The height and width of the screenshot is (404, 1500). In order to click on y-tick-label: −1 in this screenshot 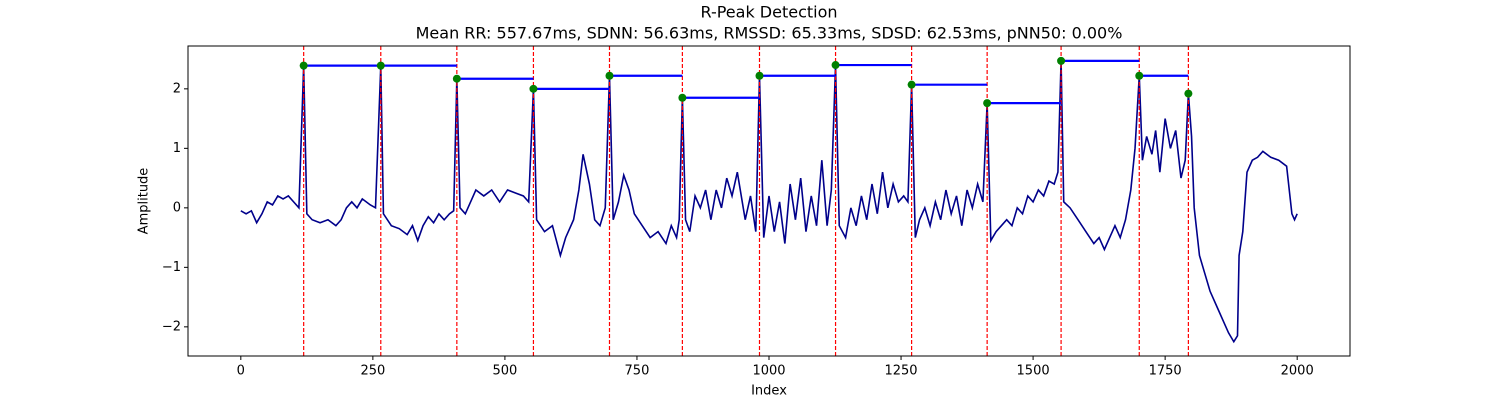, I will do `click(171, 267)`.